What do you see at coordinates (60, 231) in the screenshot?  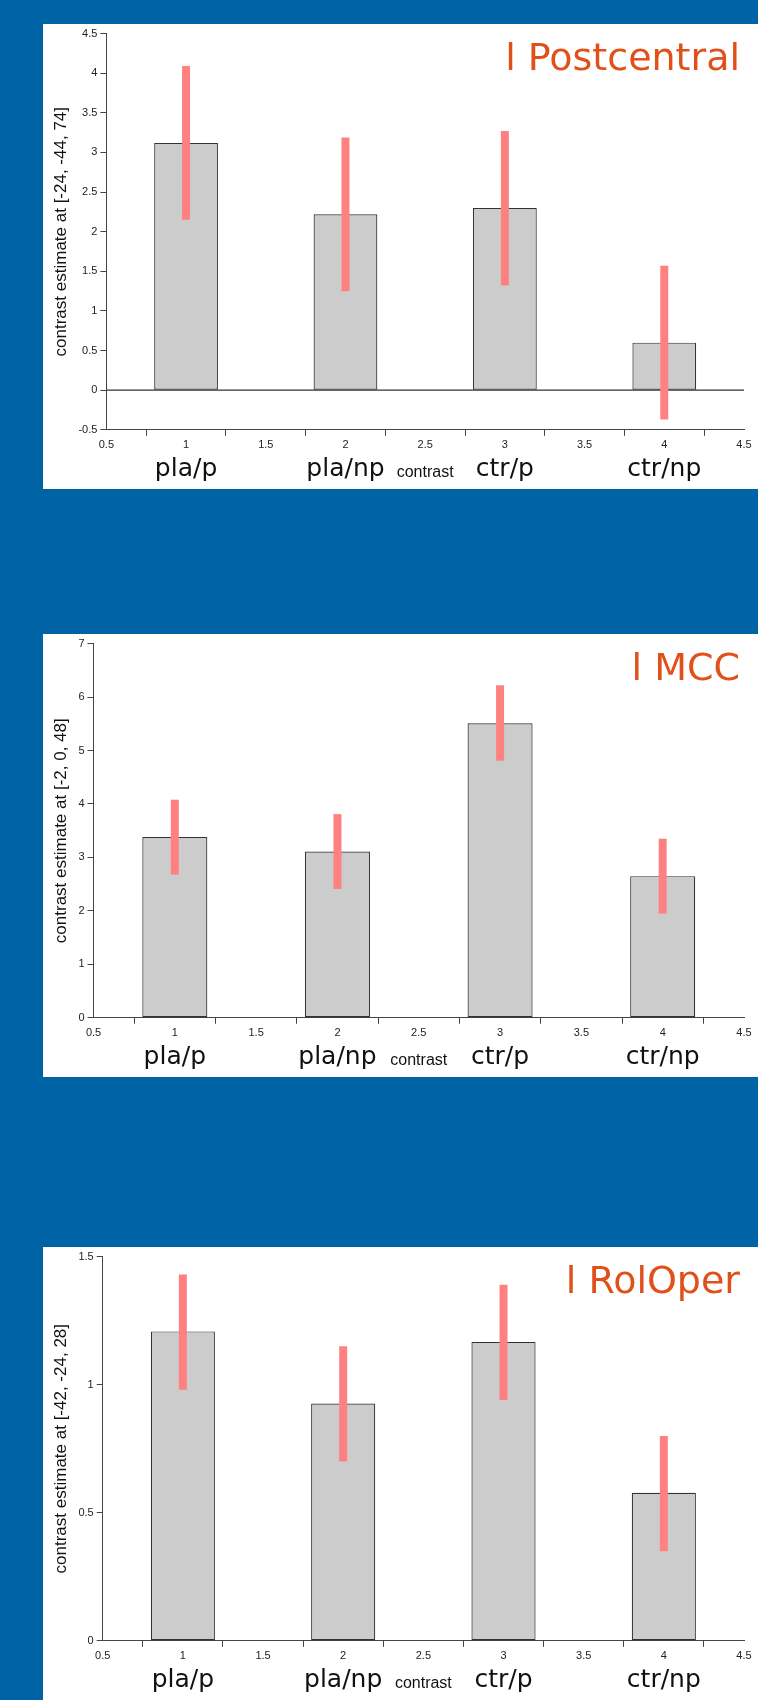 I see `y-axis-title: contrast estimate at [-24, -44, 74]` at bounding box center [60, 231].